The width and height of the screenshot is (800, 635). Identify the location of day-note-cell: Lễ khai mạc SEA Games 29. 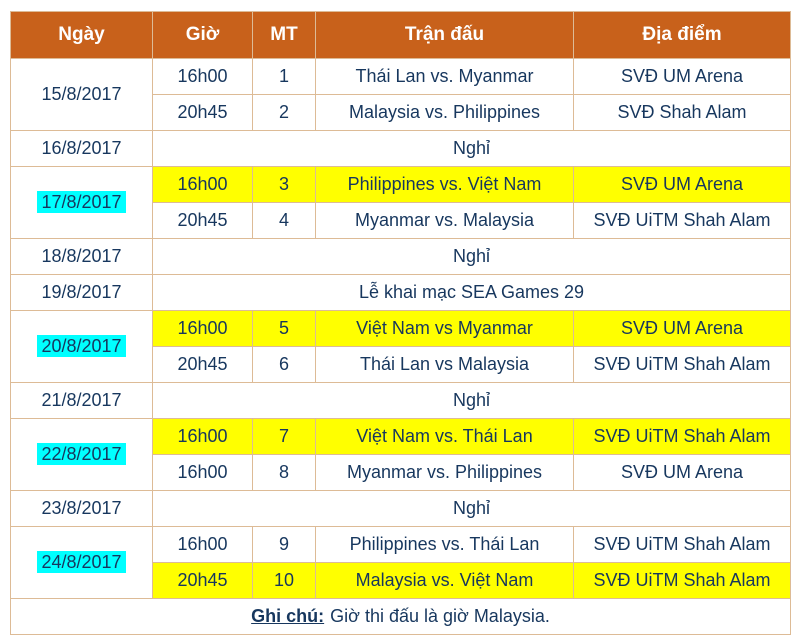
(471, 292).